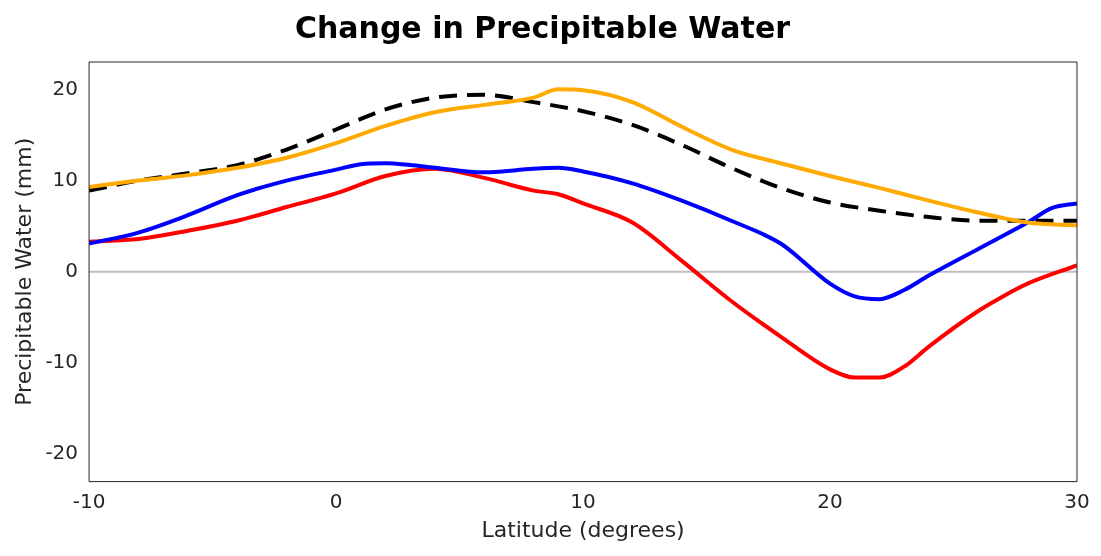  I want to click on y-tick-label: 10, so click(65, 178).